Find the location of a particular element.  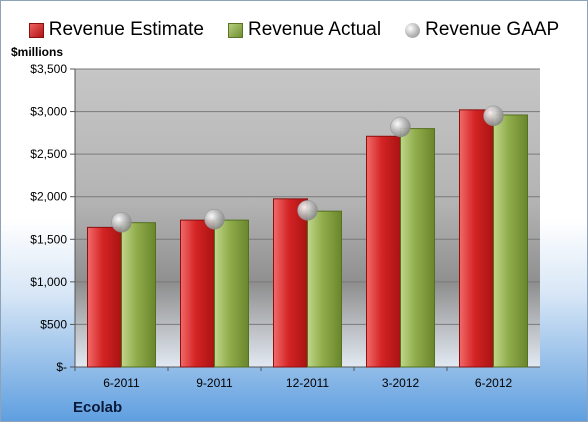

x-tick-label: 12-2011 is located at coordinates (307, 383).